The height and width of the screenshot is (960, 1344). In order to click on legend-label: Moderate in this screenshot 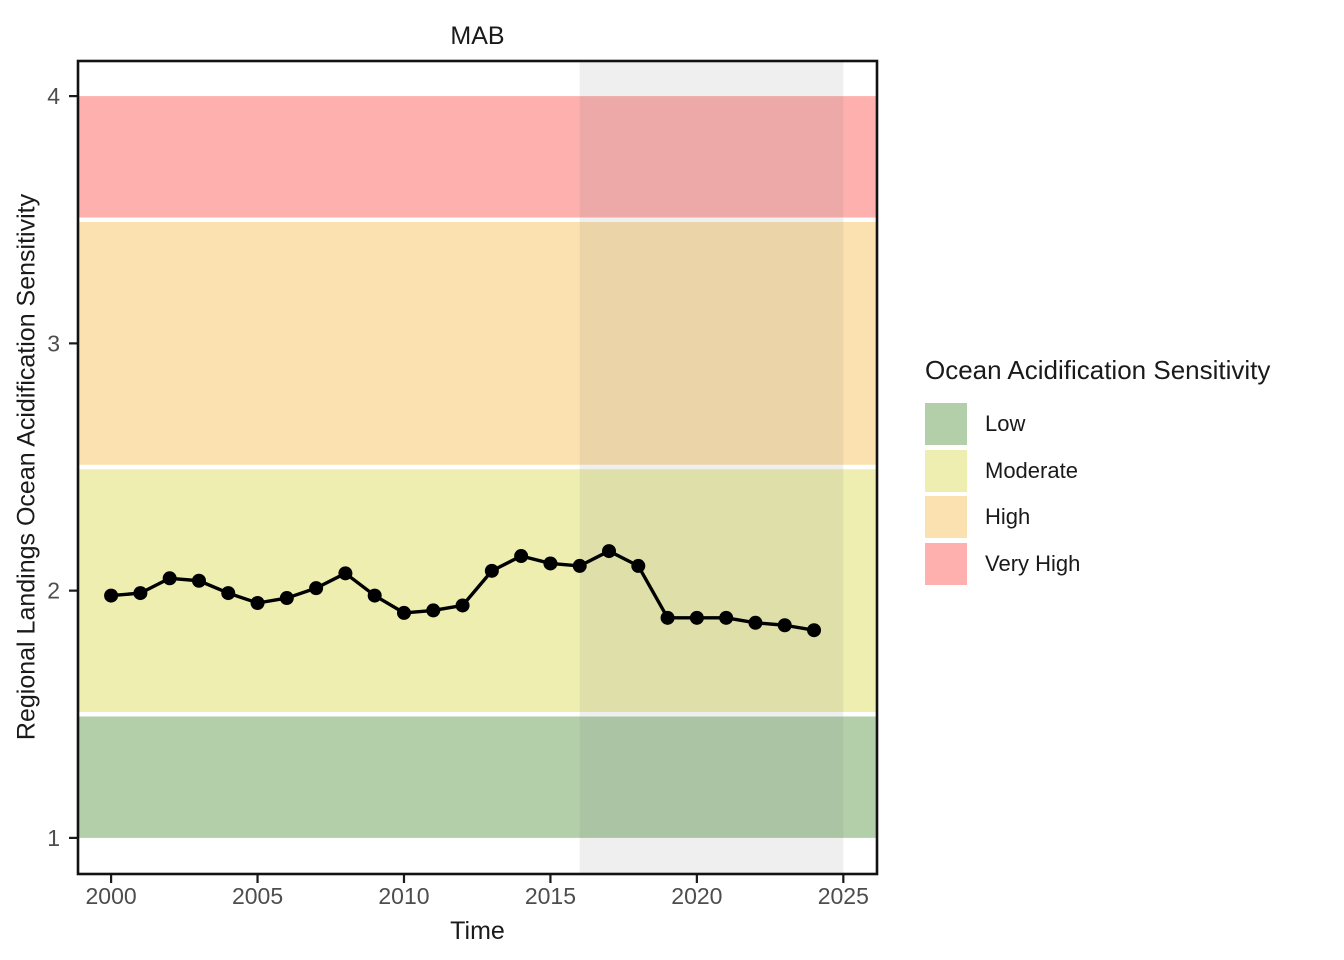, I will do `click(1031, 470)`.